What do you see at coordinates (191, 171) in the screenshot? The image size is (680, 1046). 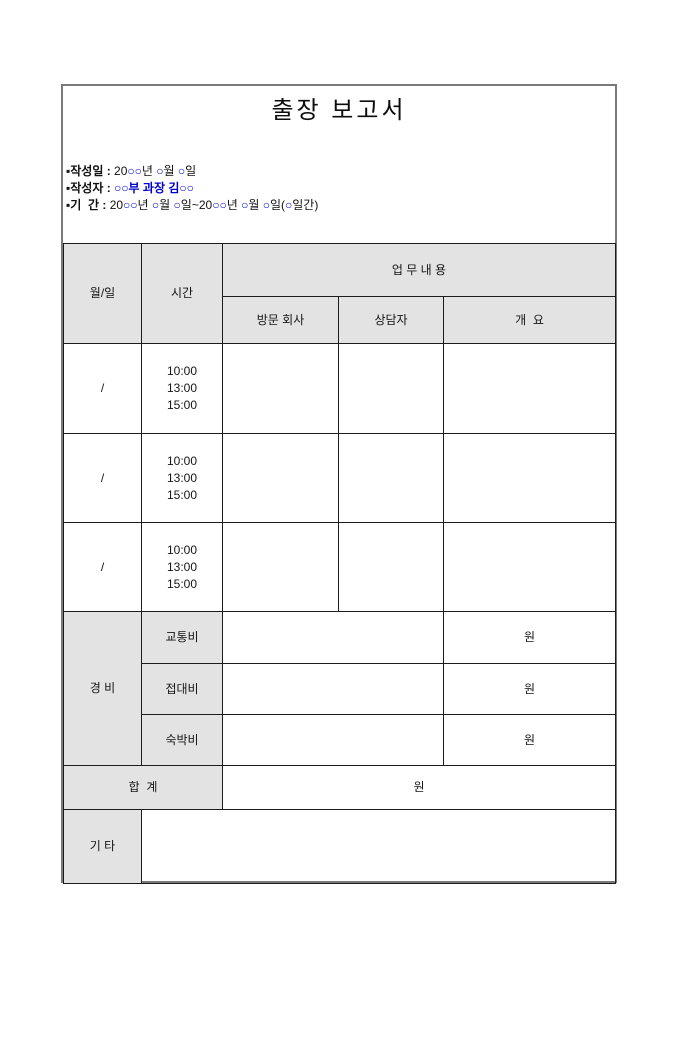 I see `text-segment: 일` at bounding box center [191, 171].